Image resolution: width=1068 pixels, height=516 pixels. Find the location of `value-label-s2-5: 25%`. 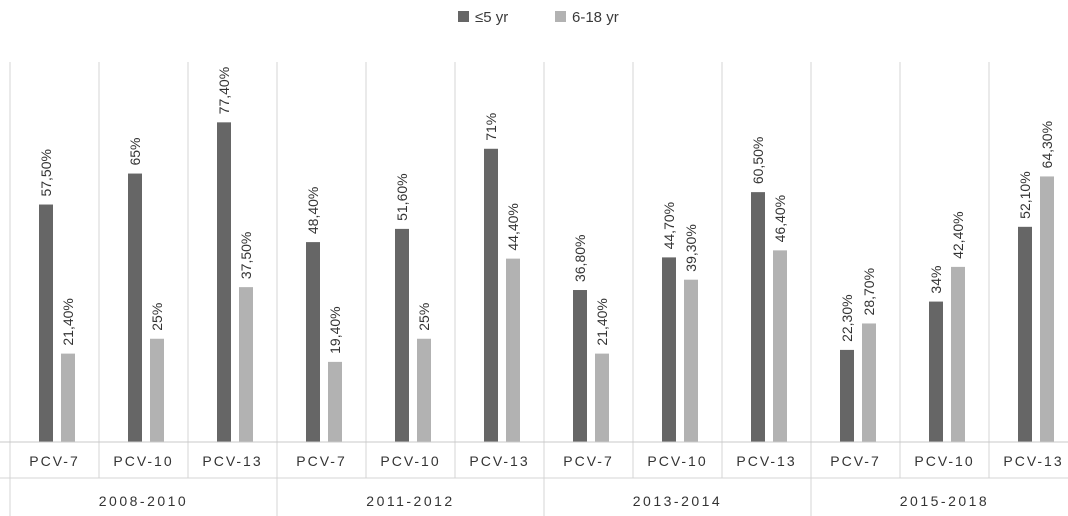

value-label-s2-5: 25% is located at coordinates (424, 317).